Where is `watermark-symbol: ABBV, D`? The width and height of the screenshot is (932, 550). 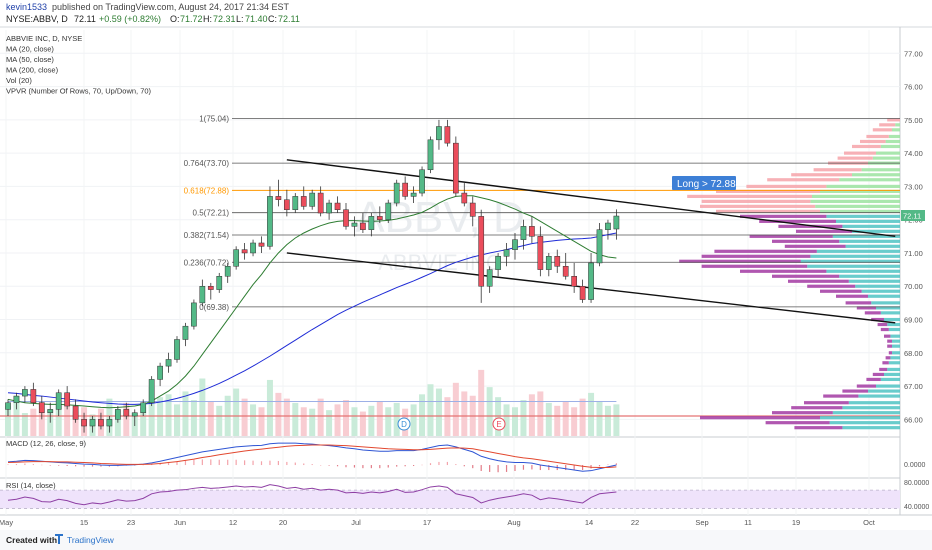 watermark-symbol: ABBV, D is located at coordinates (440, 217).